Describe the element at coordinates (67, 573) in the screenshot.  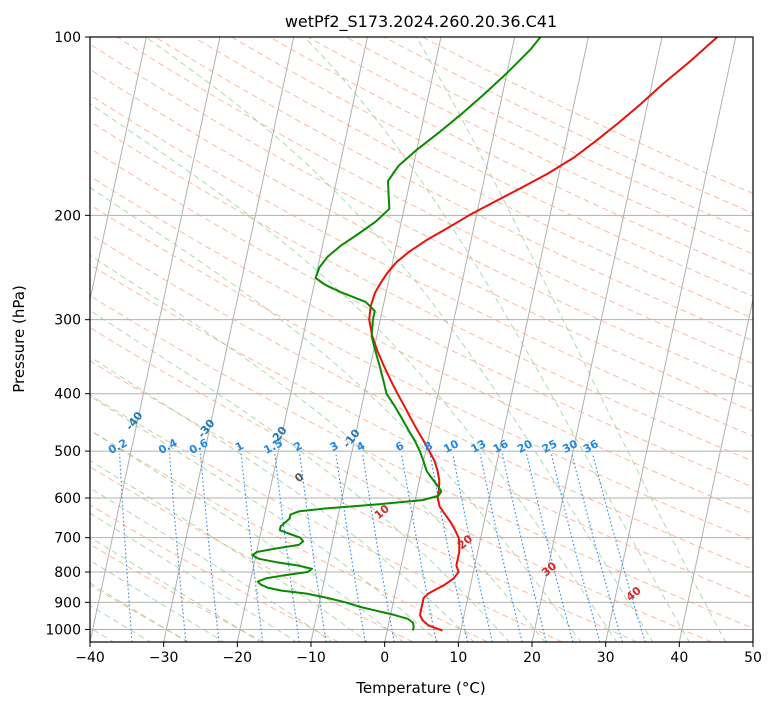
I see `y-tick-label: 800` at that location.